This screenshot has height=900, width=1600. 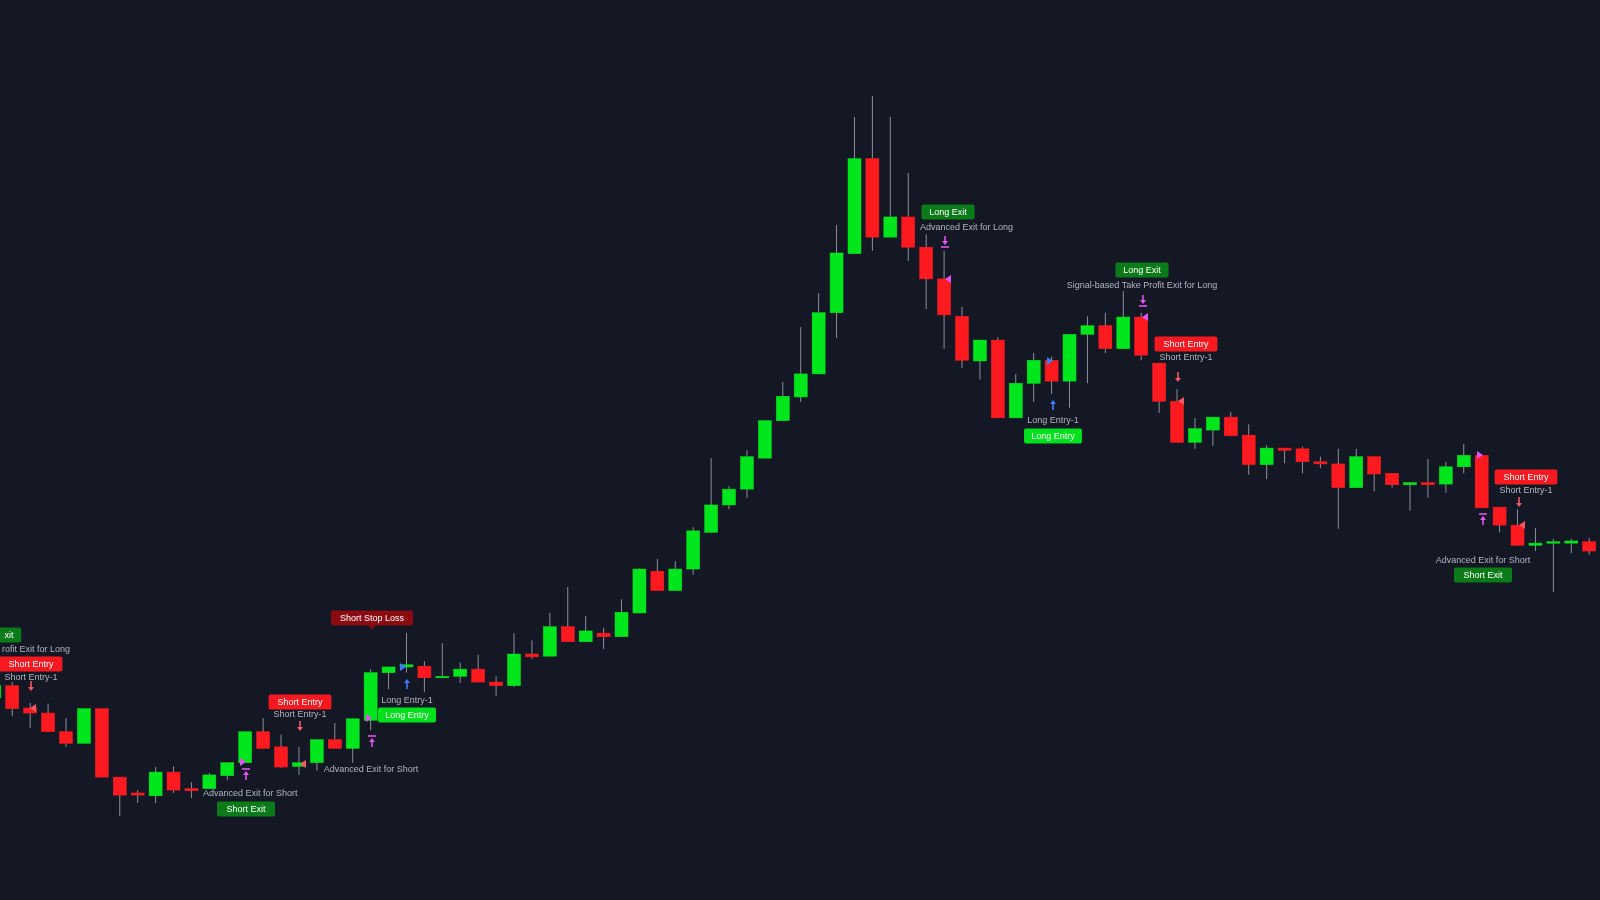 I want to click on annotation: Advanced Exit for Long, so click(x=967, y=227).